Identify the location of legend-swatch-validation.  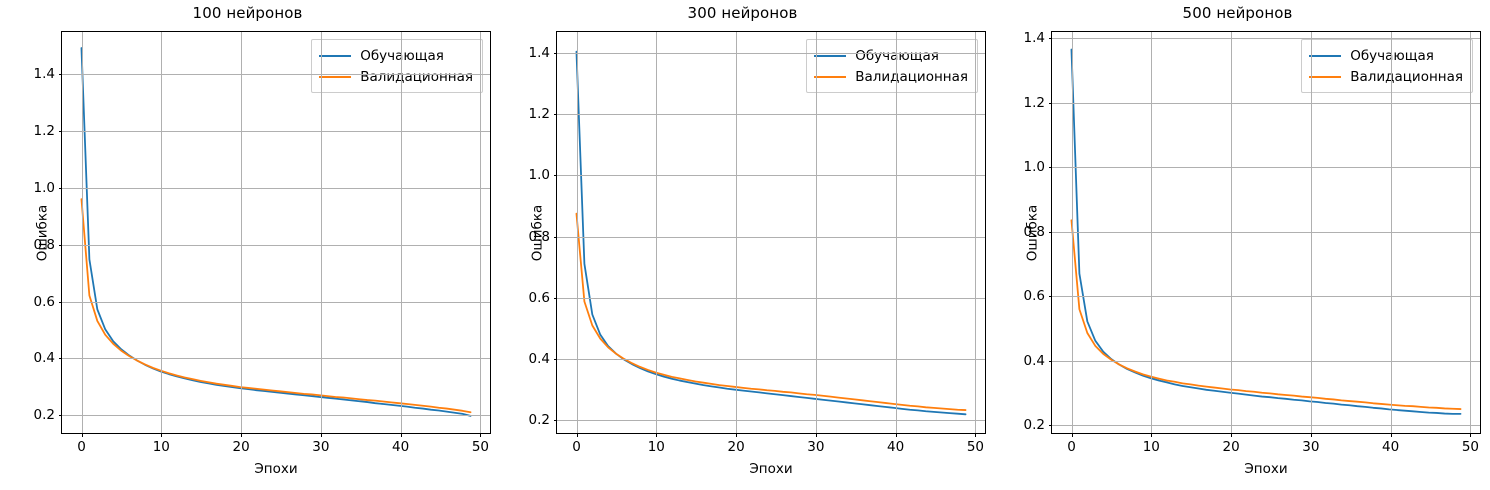
(1325, 76).